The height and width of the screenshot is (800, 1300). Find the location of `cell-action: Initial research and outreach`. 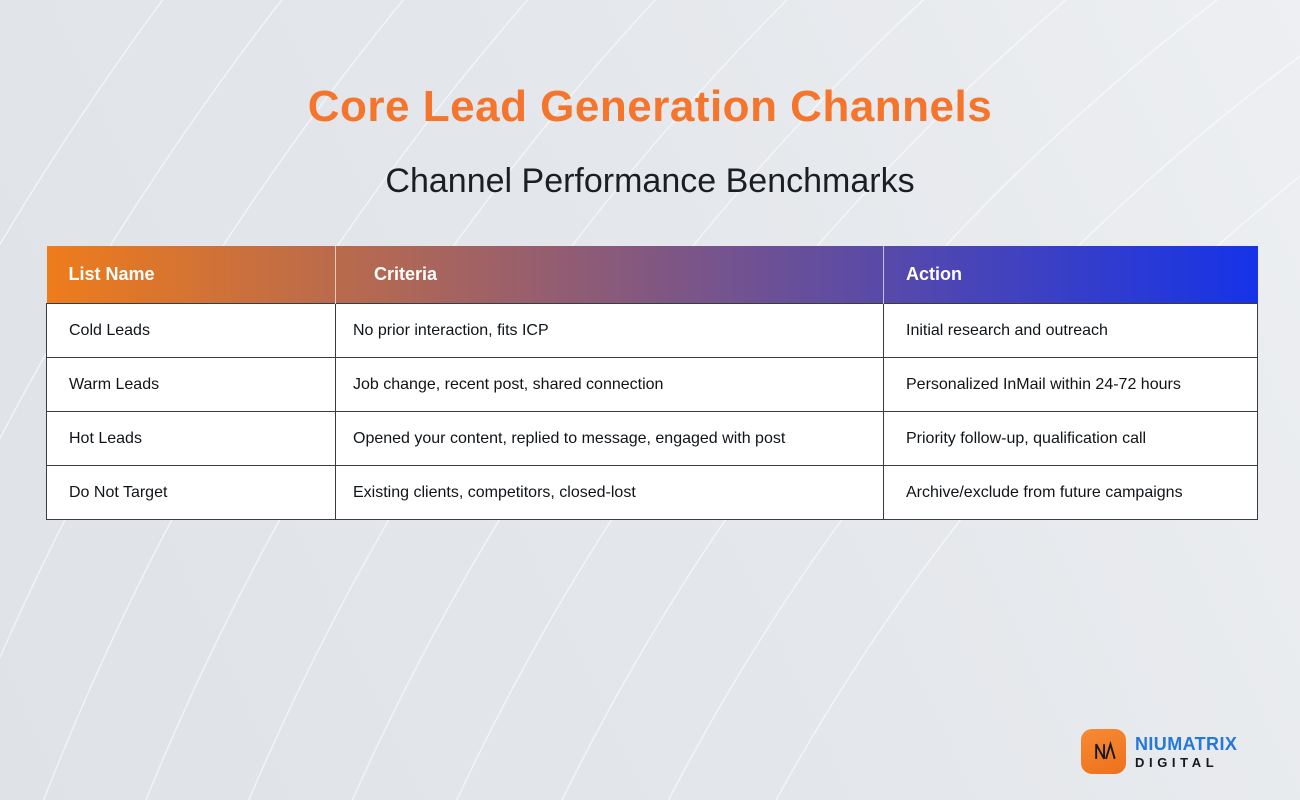

cell-action: Initial research and outreach is located at coordinates (1070, 330).